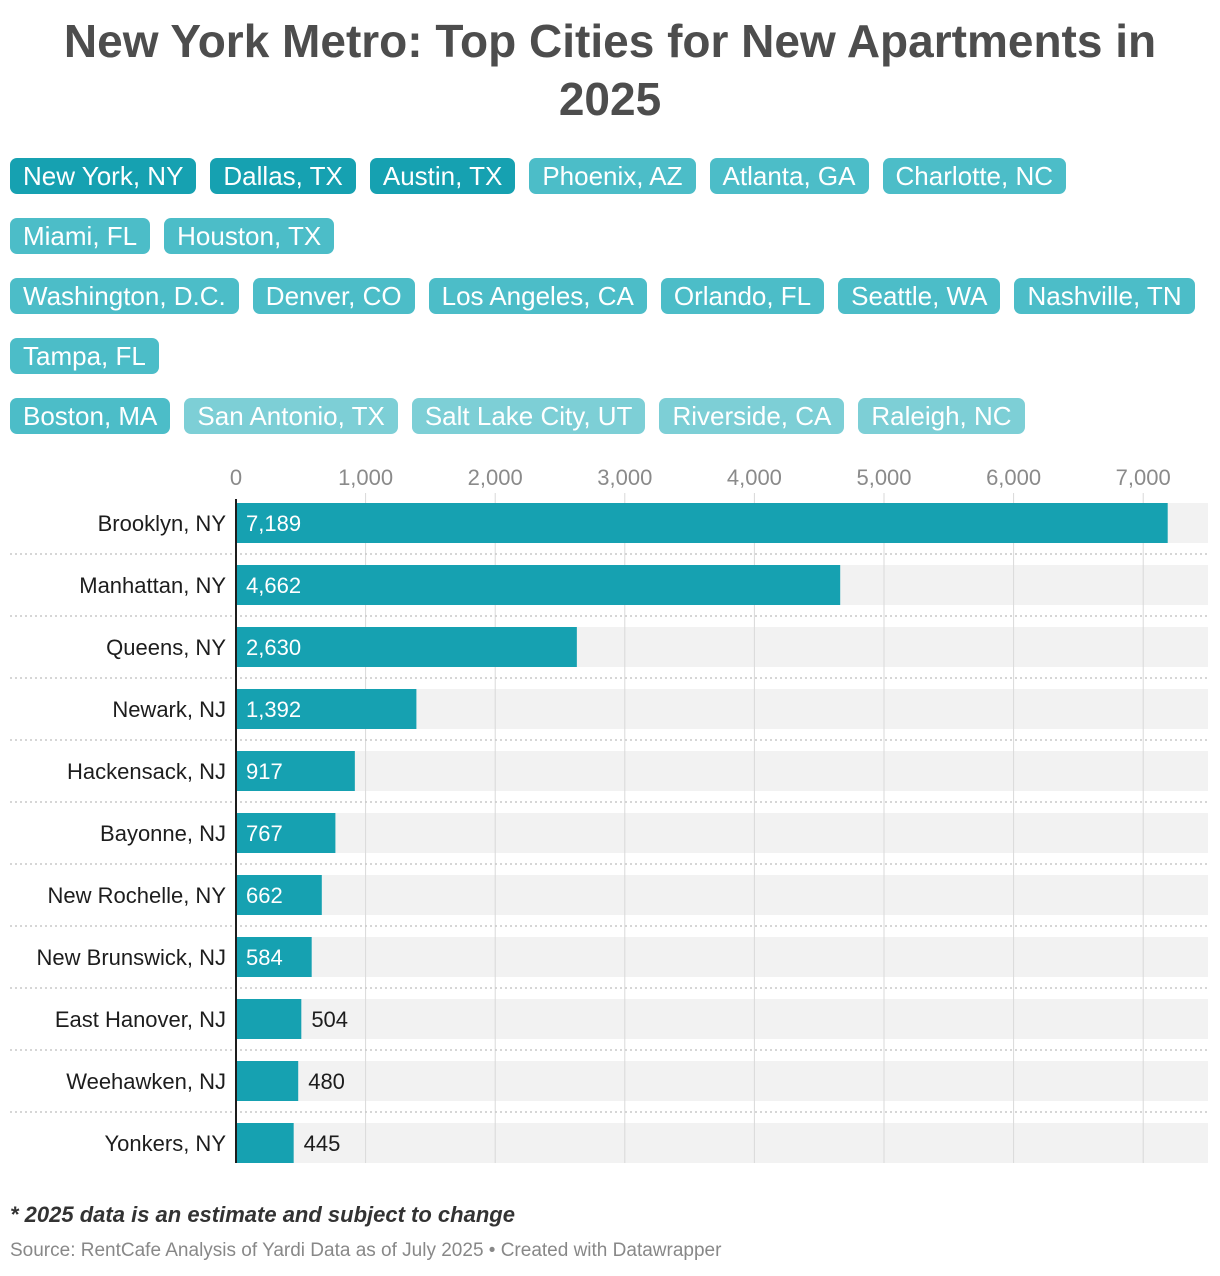 The height and width of the screenshot is (1276, 1220). Describe the element at coordinates (273, 585) in the screenshot. I see `data-label: 4,662` at that location.